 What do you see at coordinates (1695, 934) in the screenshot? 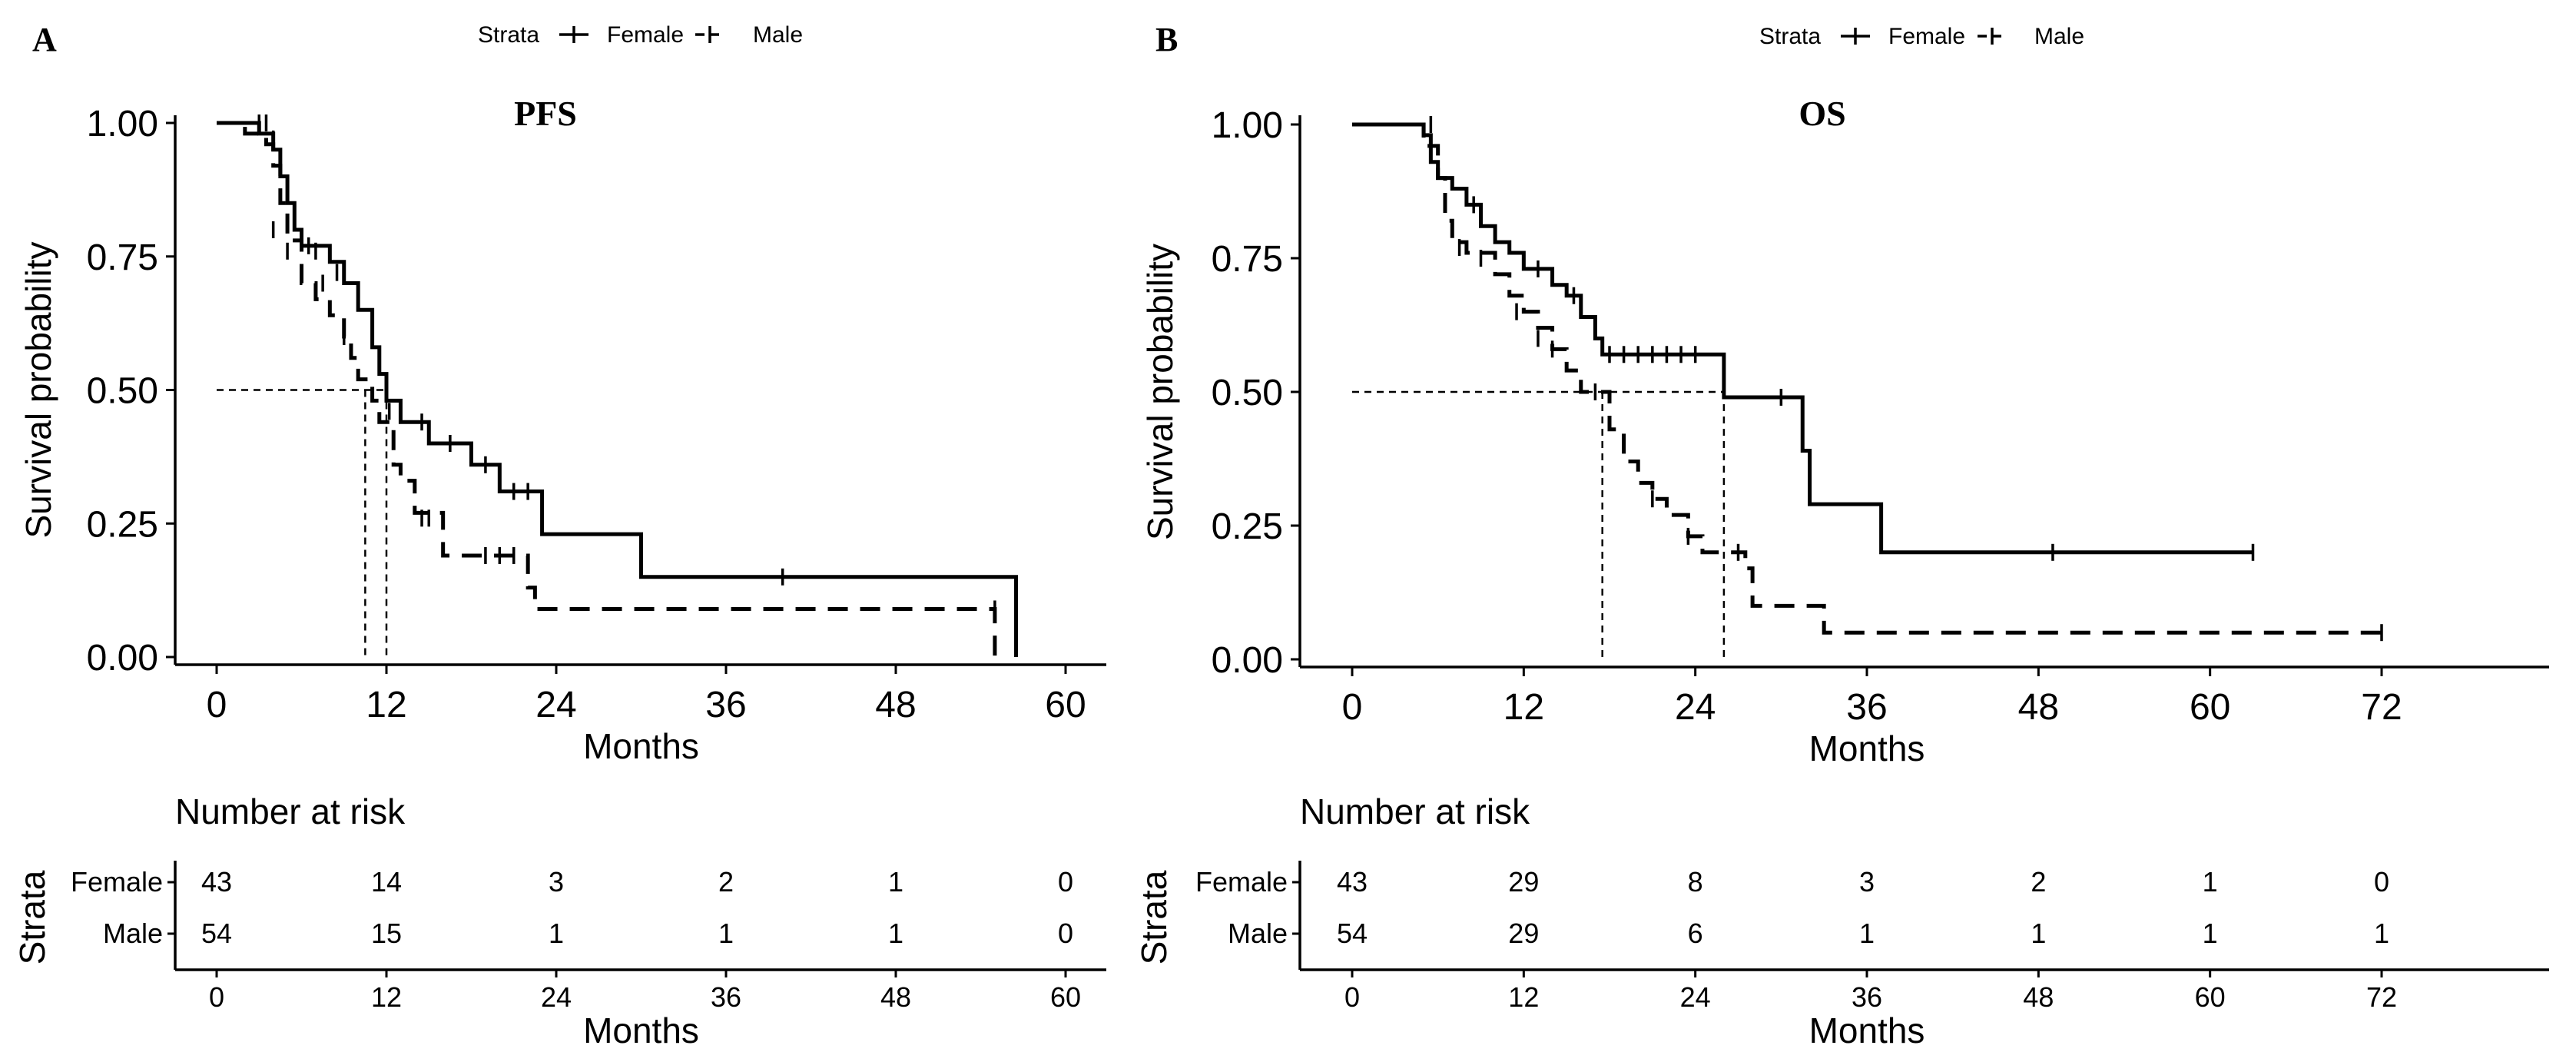
I see `risk-count: 6` at bounding box center [1695, 934].